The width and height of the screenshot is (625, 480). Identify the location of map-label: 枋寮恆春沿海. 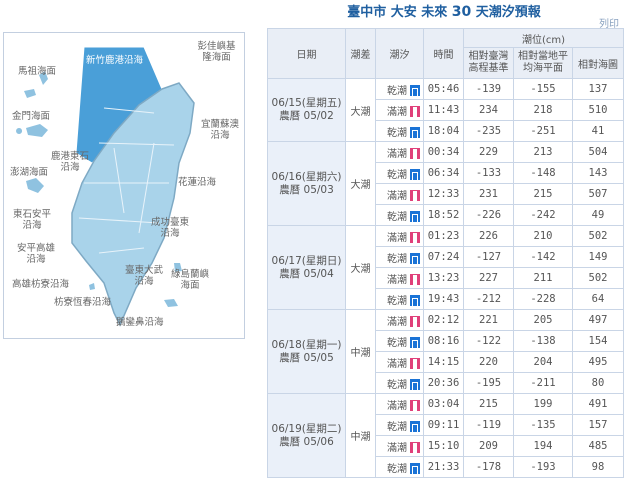
(83, 302).